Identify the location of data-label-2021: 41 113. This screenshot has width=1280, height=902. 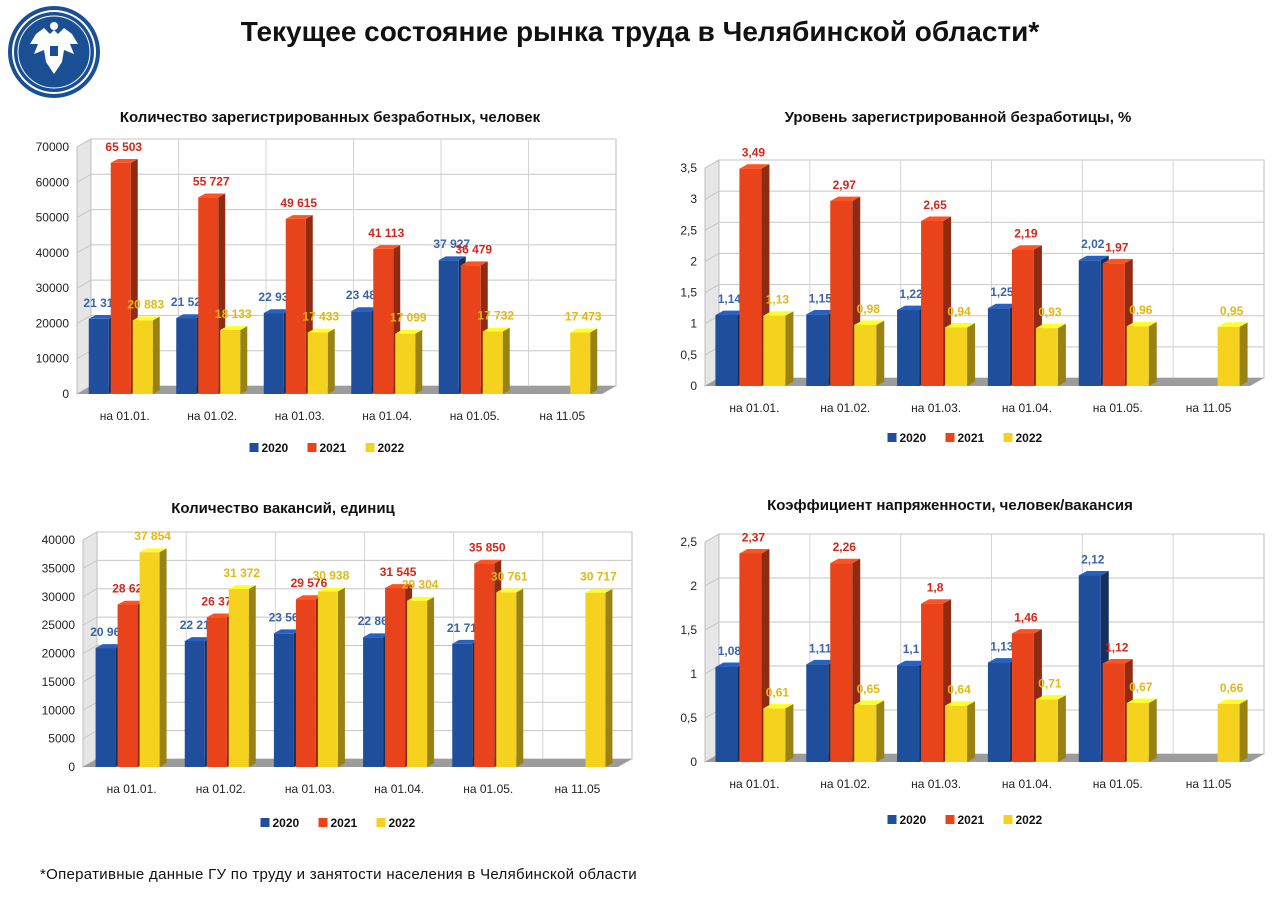
(386, 233).